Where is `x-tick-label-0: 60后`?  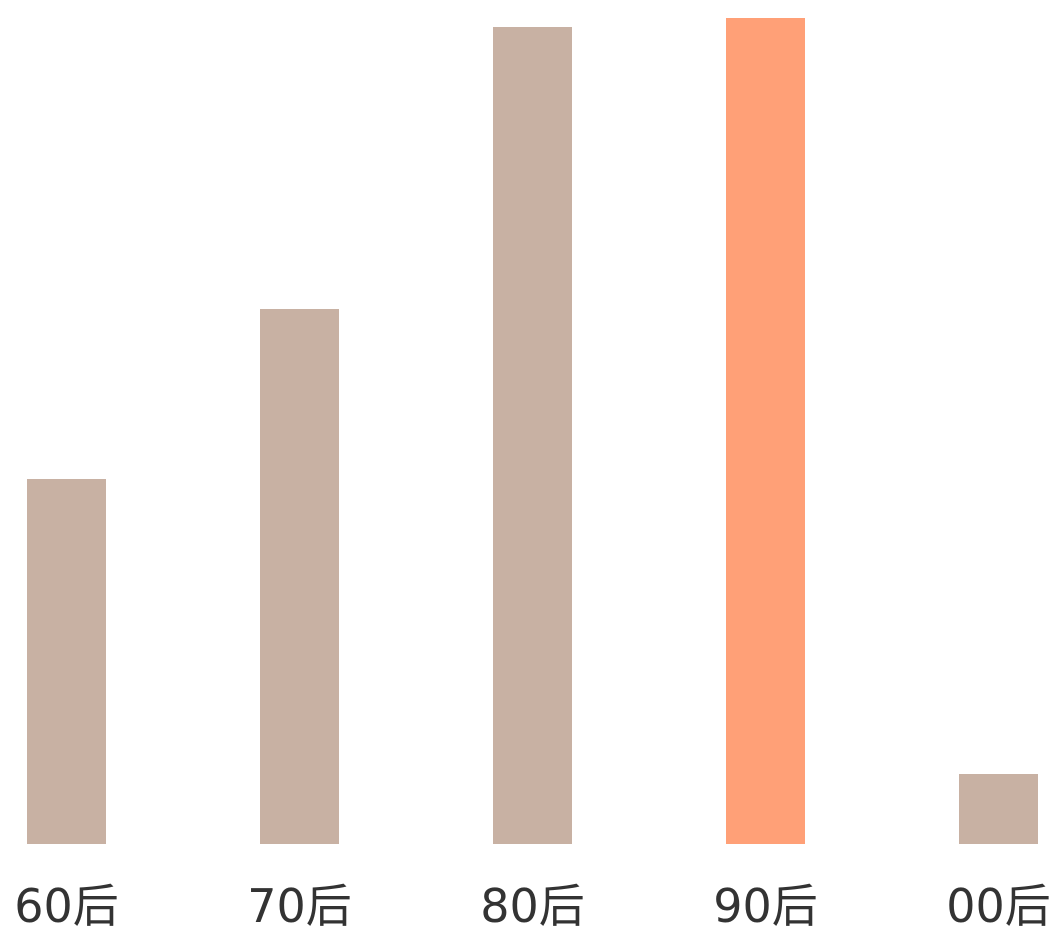
x-tick-label-0: 60后 is located at coordinates (66, 905).